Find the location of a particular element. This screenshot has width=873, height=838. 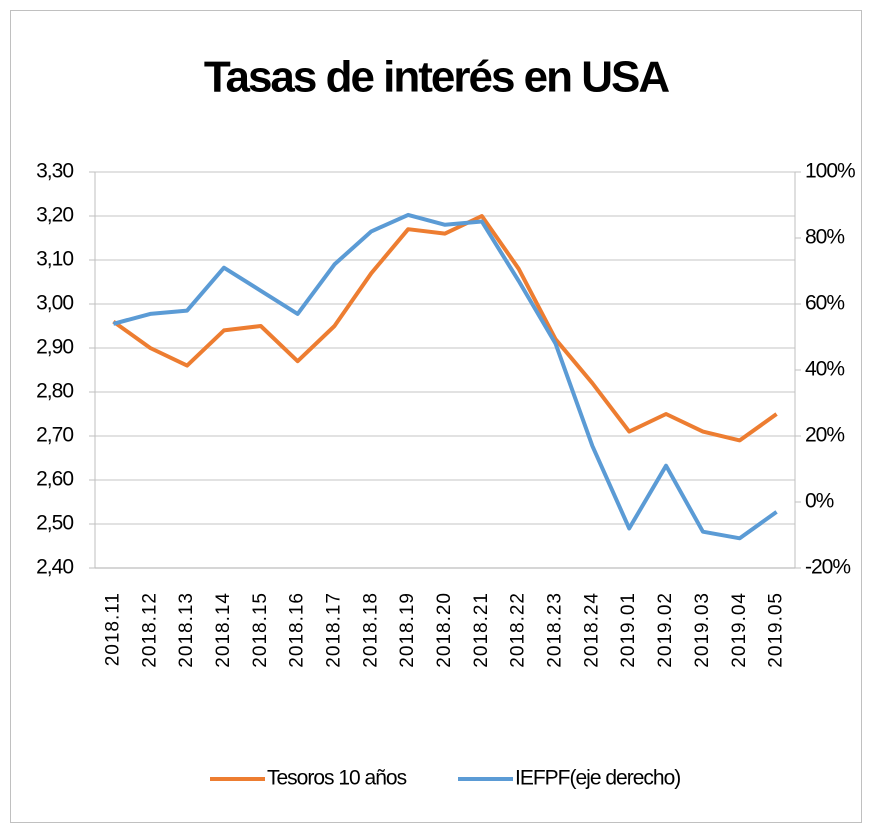

y2-tick-label: 100% is located at coordinates (830, 171).